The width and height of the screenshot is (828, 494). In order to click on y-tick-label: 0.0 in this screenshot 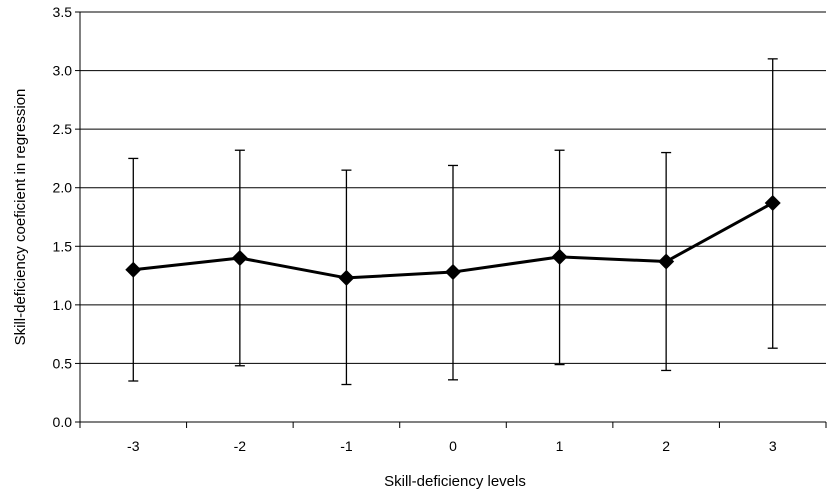, I will do `click(63, 422)`.